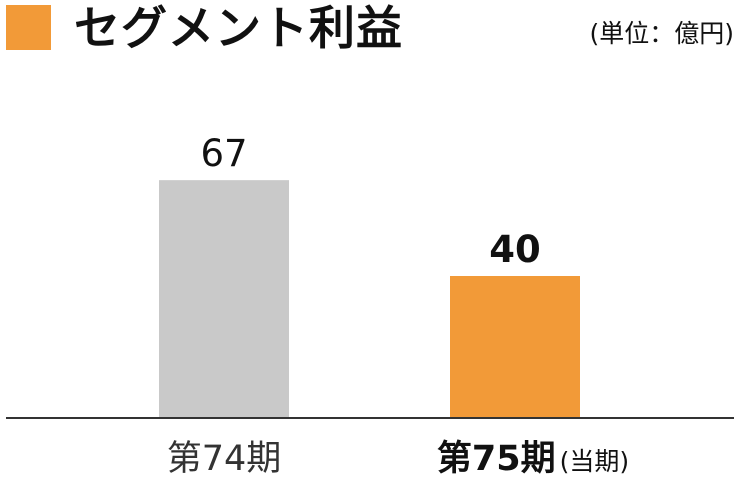 This screenshot has width=740, height=480. I want to click on value-label-1: 67, so click(223, 153).